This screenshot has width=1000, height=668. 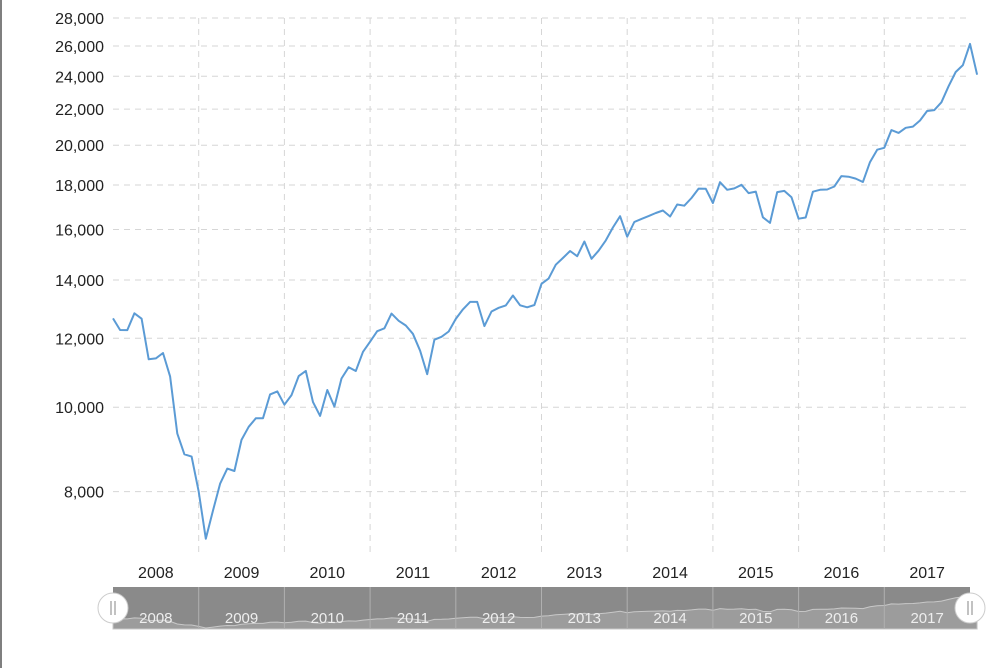 What do you see at coordinates (413, 573) in the screenshot?
I see `x-tick-label: 2011` at bounding box center [413, 573].